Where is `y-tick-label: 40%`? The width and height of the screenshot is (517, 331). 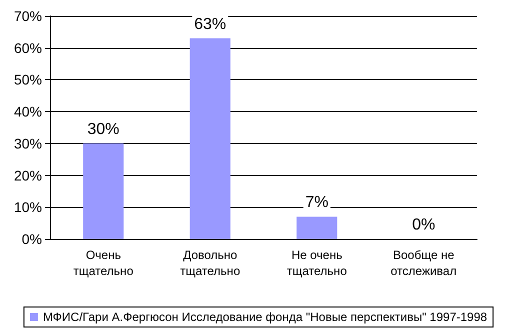 y-tick-label: 40% is located at coordinates (28, 112).